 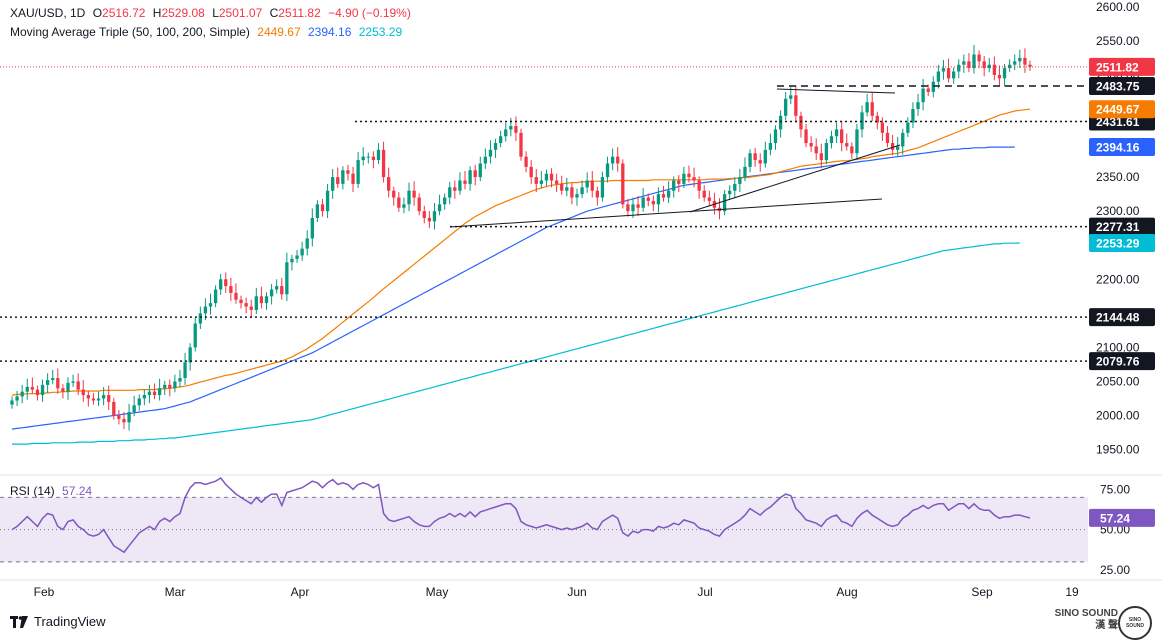 What do you see at coordinates (330, 32) in the screenshot?
I see `ma100-value: 2394.16` at bounding box center [330, 32].